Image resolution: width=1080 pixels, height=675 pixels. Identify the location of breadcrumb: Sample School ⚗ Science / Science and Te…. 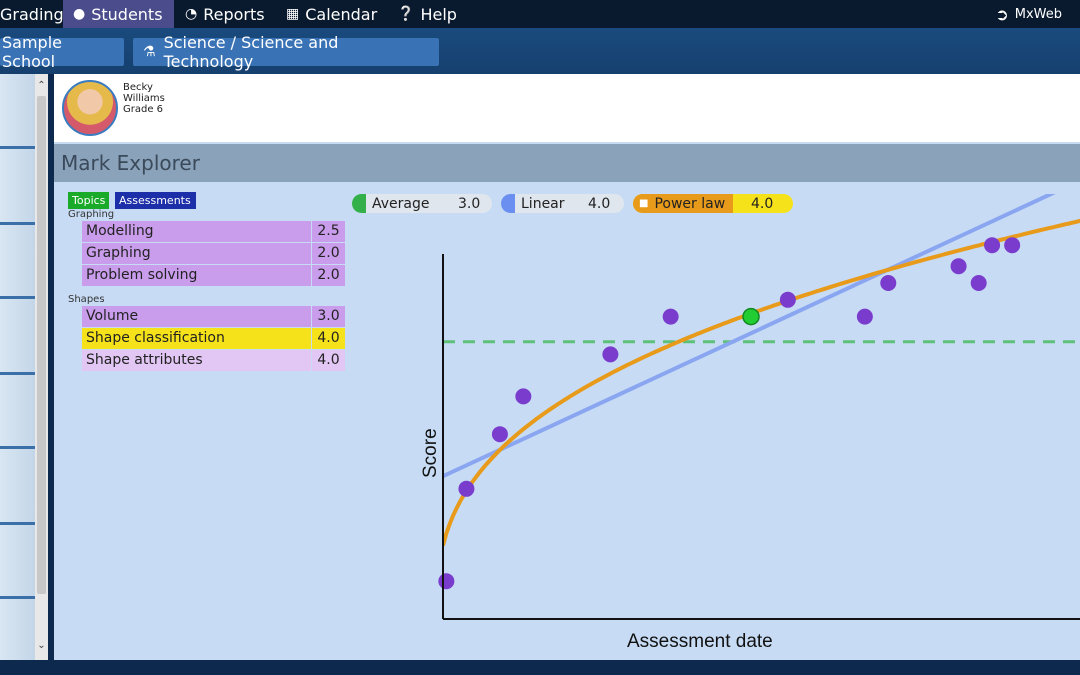
(540, 51).